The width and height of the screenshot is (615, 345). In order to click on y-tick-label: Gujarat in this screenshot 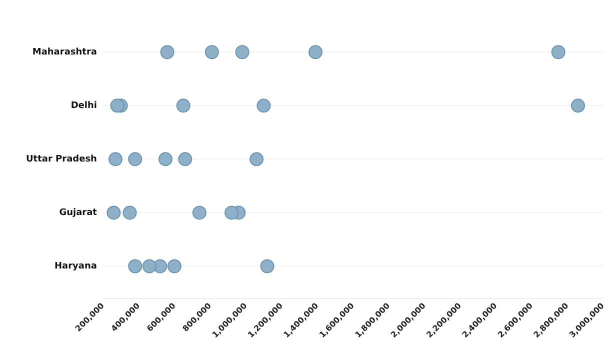, I will do `click(78, 213)`.